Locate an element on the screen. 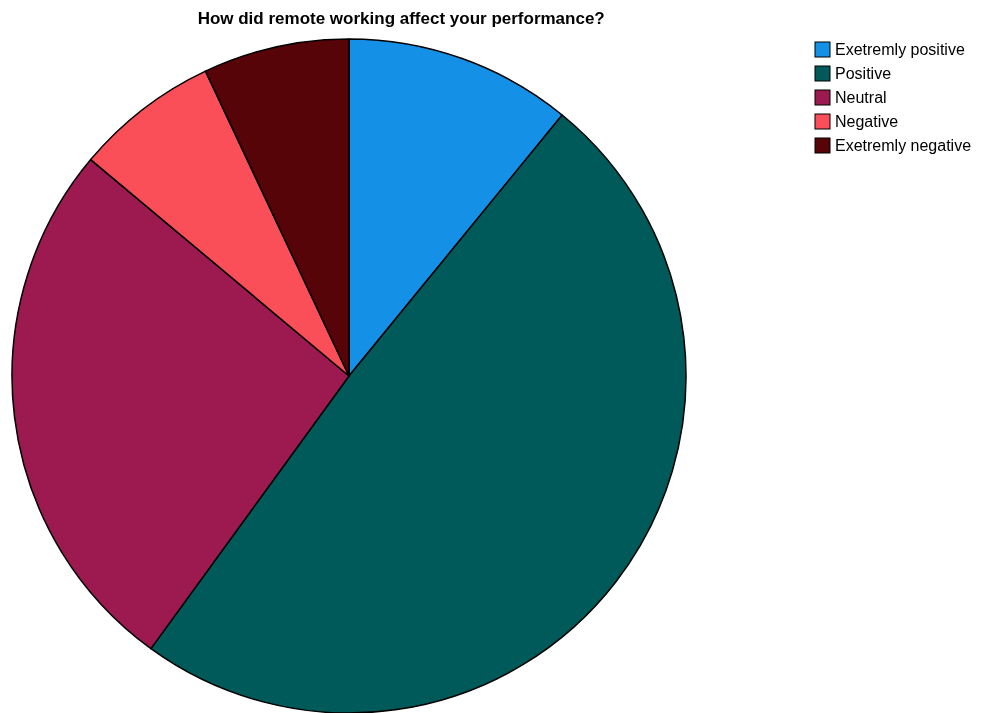 Image resolution: width=1003 pixels, height=713 pixels. chart-title: How did remote working affect your performance? is located at coordinates (401, 18).